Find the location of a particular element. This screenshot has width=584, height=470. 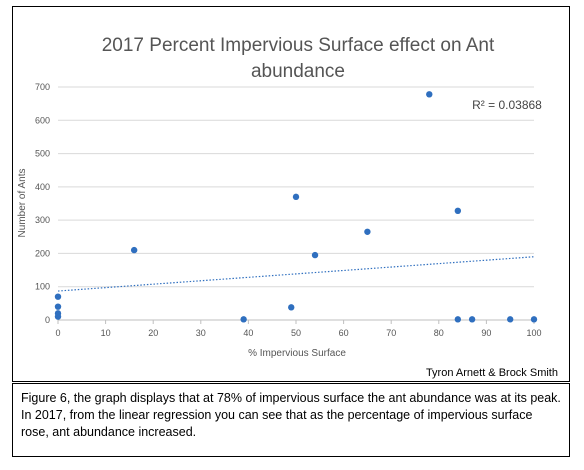

y-tick-label: 300 is located at coordinates (42, 220).